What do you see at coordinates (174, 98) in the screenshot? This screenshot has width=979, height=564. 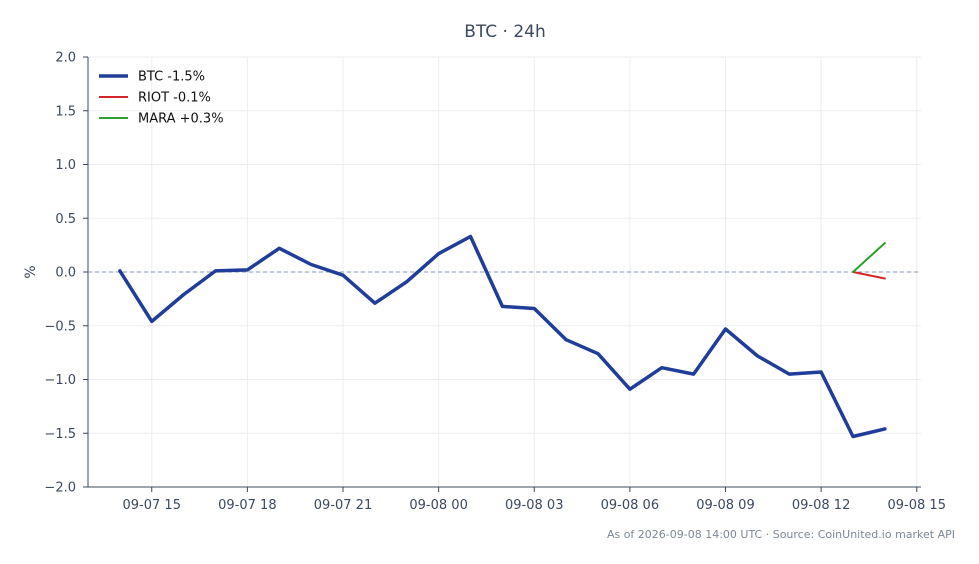 I see `legend-label-riot: RIOT -0.1%` at bounding box center [174, 98].